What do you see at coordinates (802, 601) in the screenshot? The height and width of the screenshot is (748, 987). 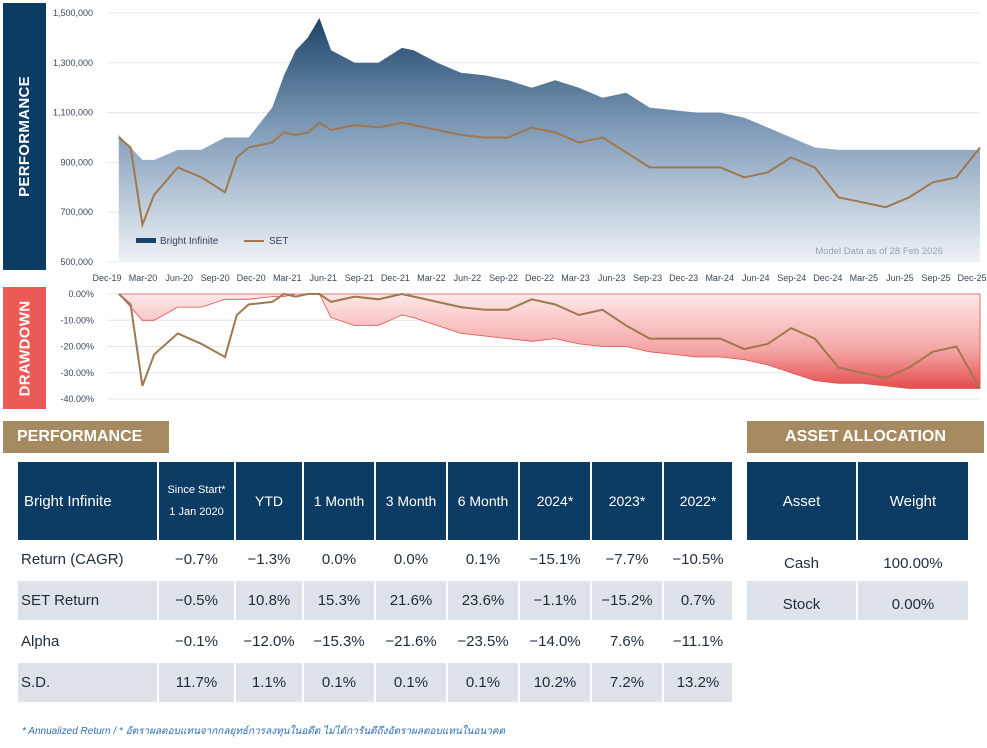 I see `allocation-asset-cell: Stock` at bounding box center [802, 601].